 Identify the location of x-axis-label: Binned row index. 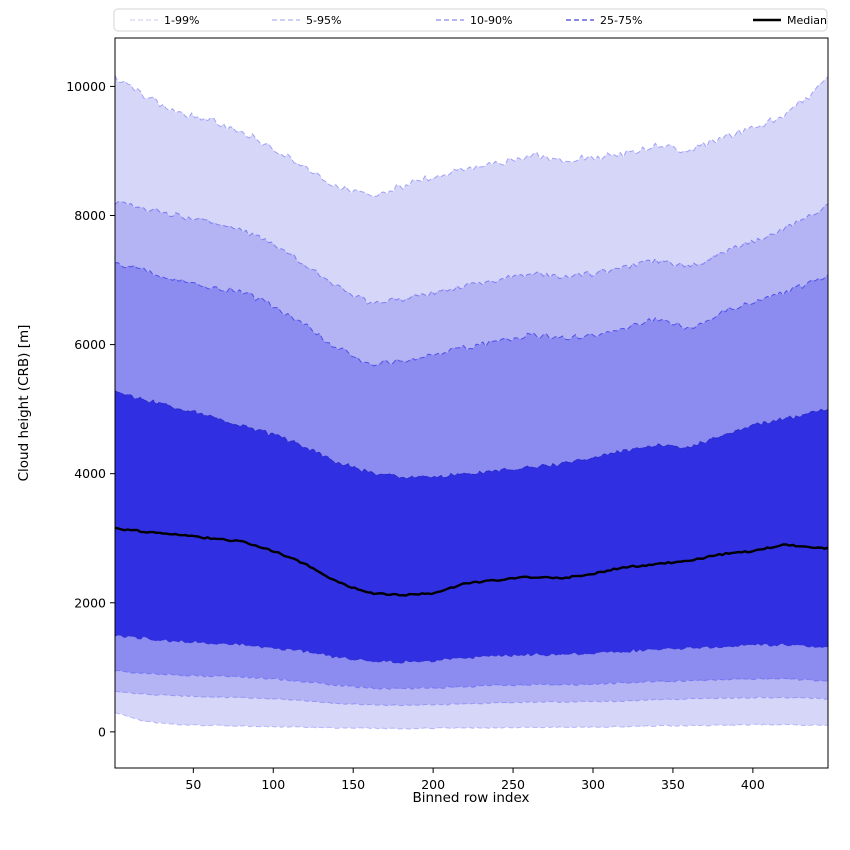
(470, 798).